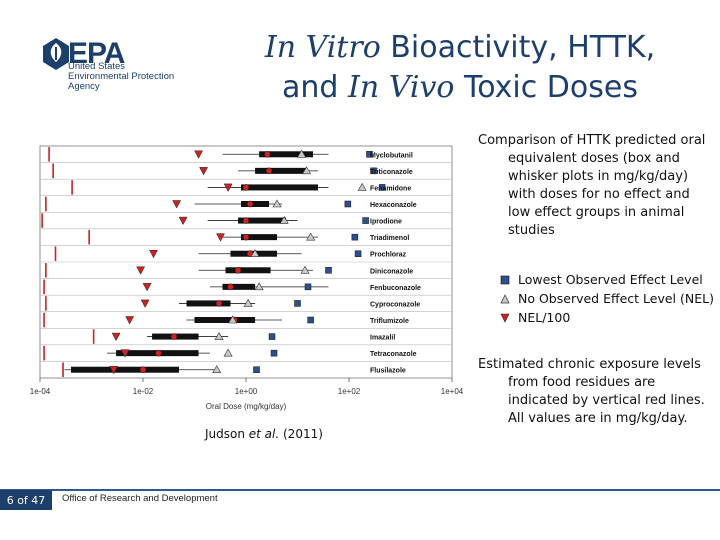 The height and width of the screenshot is (540, 720). Describe the element at coordinates (382, 338) in the screenshot. I see `chemical-label: Imazalil` at that location.